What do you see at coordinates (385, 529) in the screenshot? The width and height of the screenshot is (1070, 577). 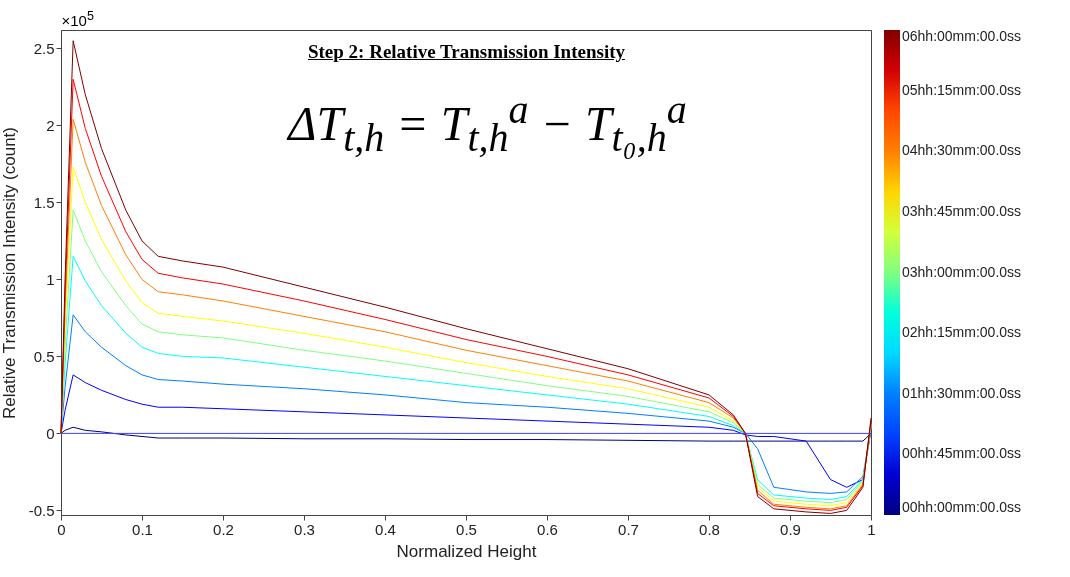 I see `x-tick-label: 0.4` at bounding box center [385, 529].